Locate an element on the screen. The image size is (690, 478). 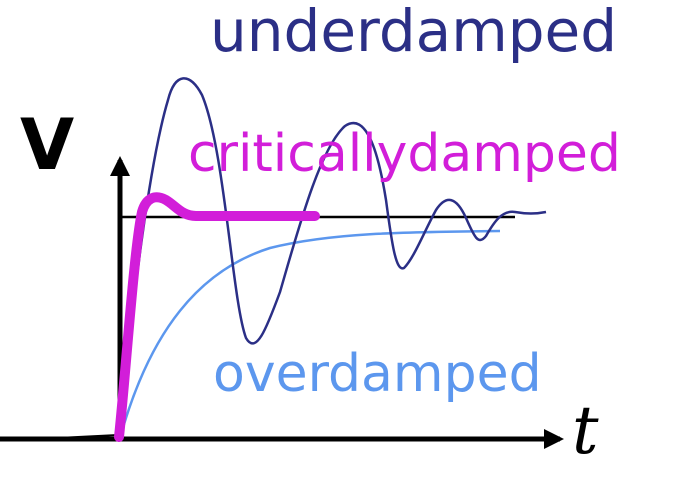
underdamped-label: underdamped is located at coordinates (414, 32).